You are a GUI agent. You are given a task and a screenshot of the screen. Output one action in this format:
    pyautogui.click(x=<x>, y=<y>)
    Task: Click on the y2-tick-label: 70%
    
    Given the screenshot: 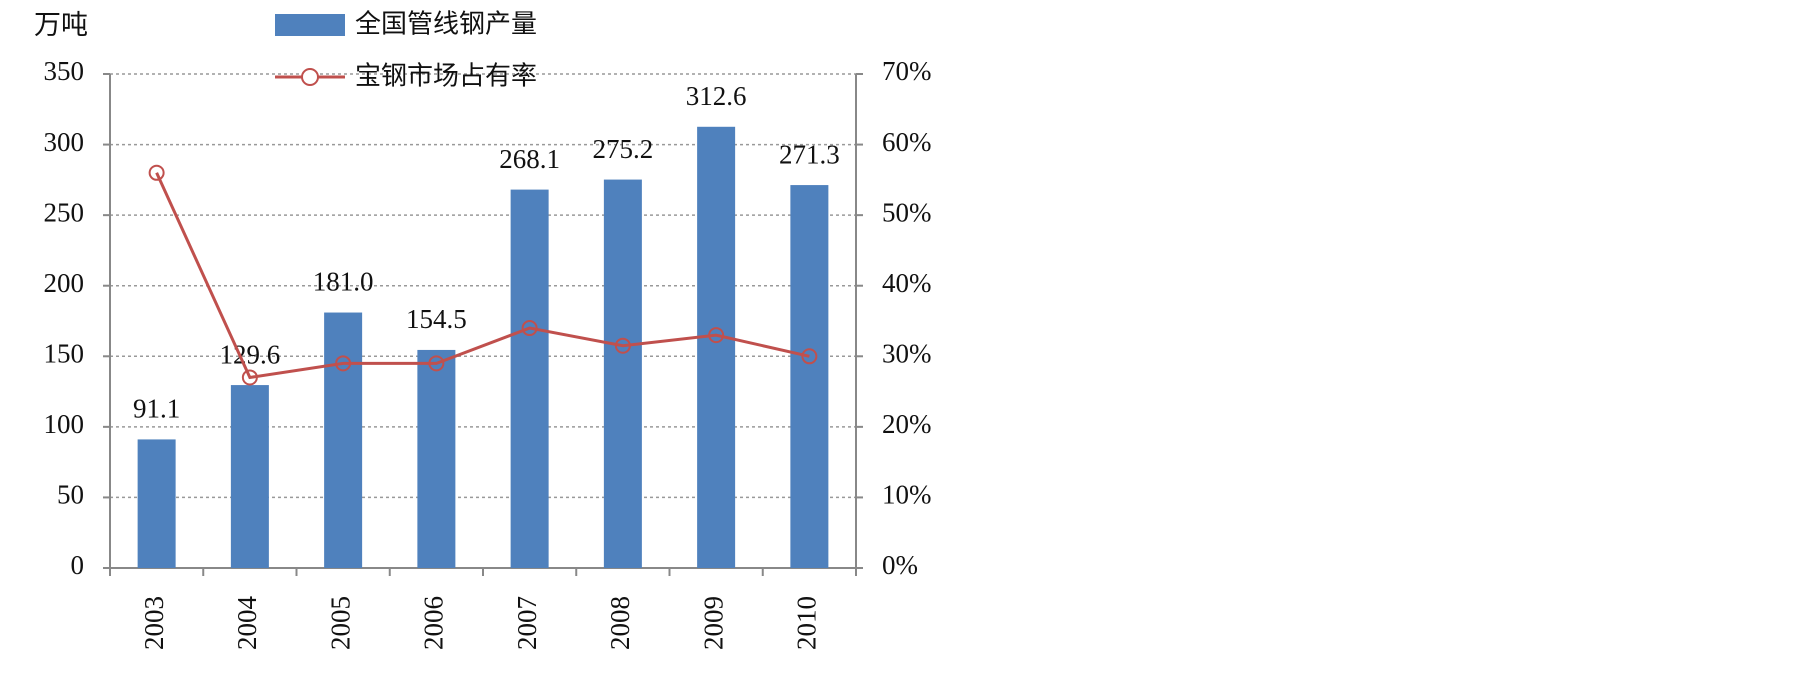 What is the action you would take?
    pyautogui.click(x=907, y=71)
    